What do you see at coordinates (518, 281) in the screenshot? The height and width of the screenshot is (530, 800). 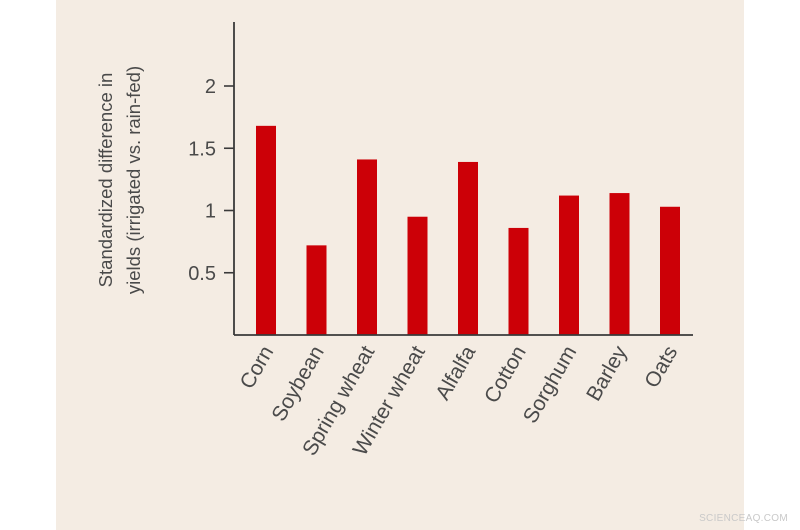 I see `bar-cotton` at bounding box center [518, 281].